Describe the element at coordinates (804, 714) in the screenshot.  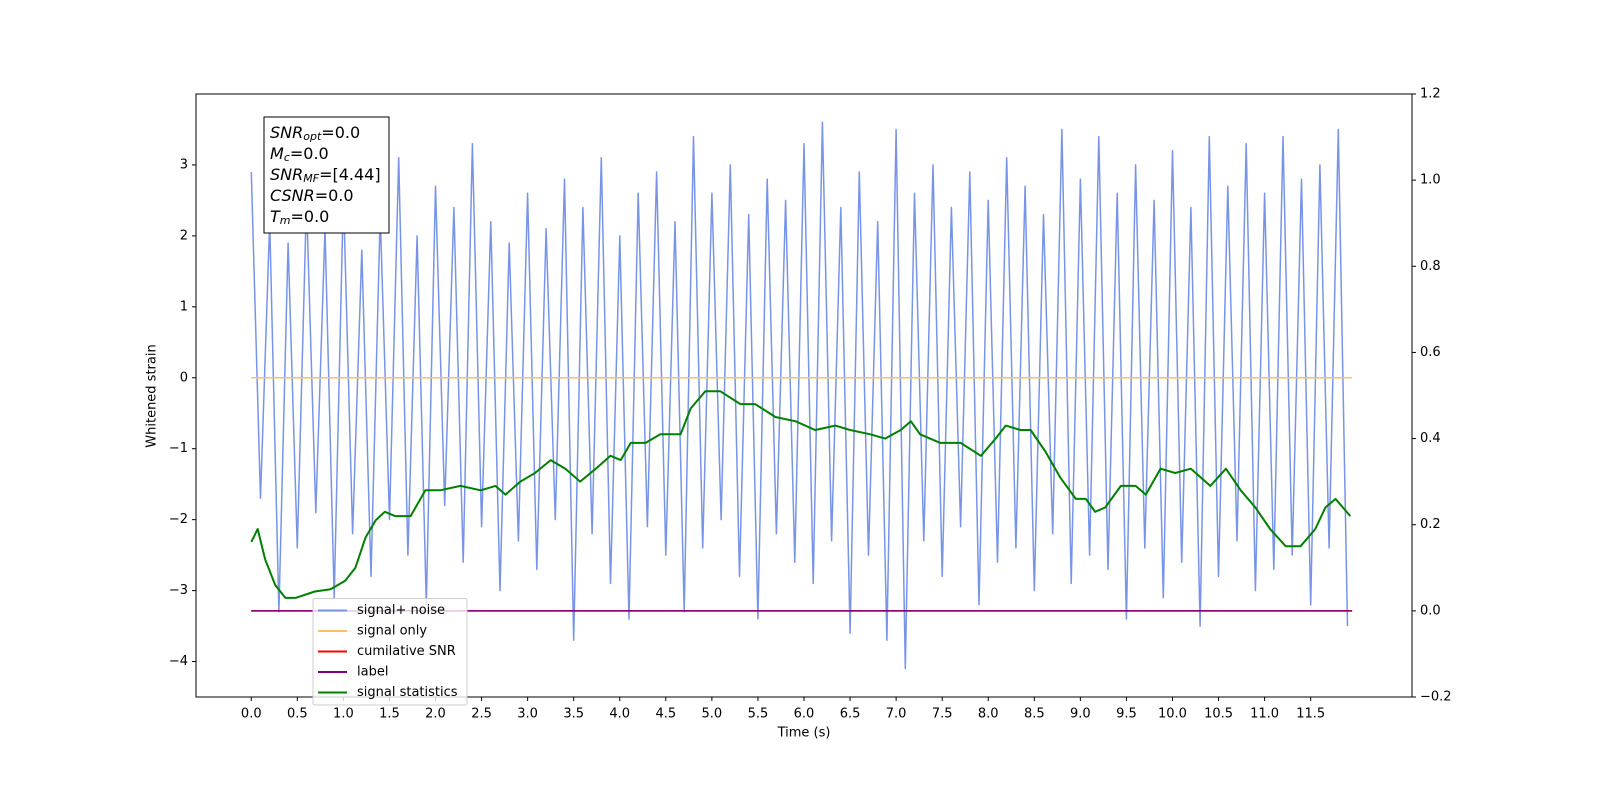
I see `x-tick-label: 6.0` at that location.